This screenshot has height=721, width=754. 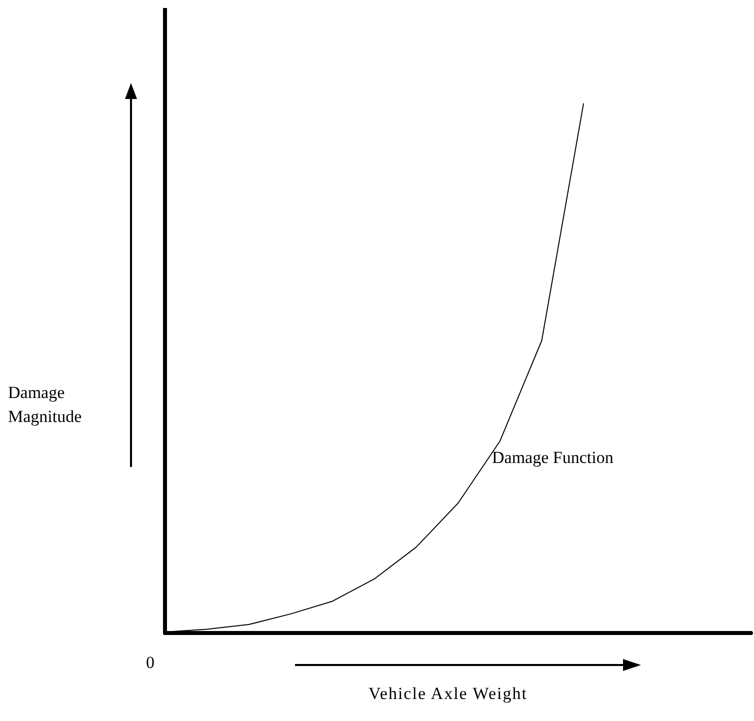 What do you see at coordinates (150, 663) in the screenshot?
I see `text: 0` at bounding box center [150, 663].